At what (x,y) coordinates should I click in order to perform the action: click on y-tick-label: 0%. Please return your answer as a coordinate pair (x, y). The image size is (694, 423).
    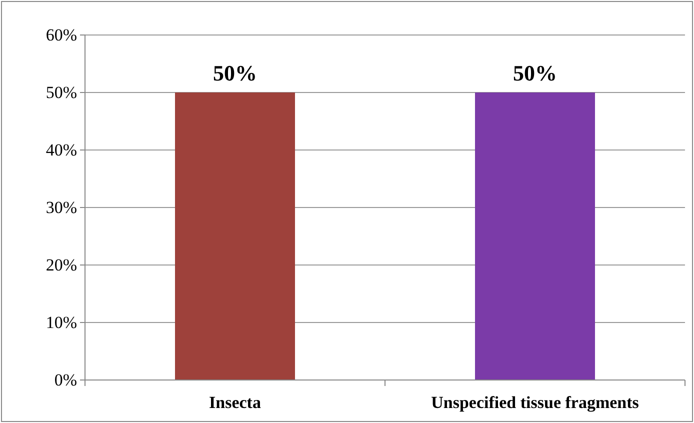
    Looking at the image, I should click on (65, 380).